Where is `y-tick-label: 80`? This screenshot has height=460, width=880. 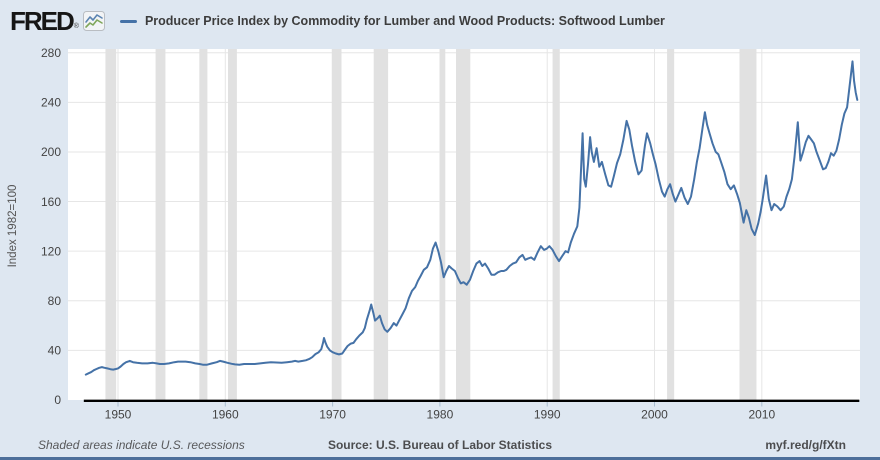
y-tick-label: 80 is located at coordinates (55, 301).